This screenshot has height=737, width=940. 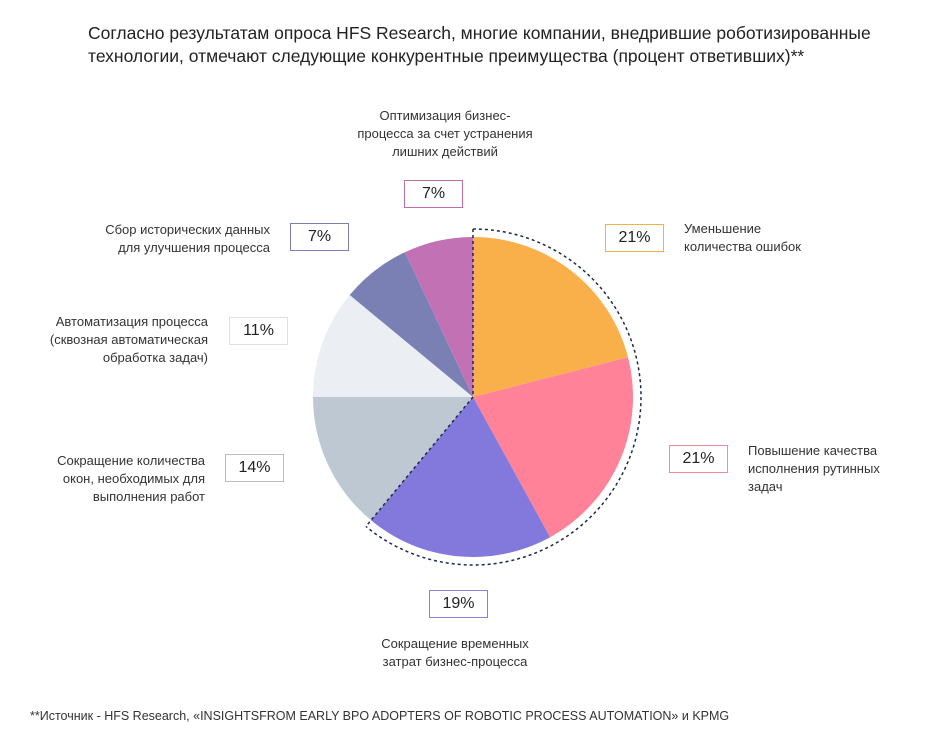 I want to click on value-box-windows: 14%, so click(x=254, y=468).